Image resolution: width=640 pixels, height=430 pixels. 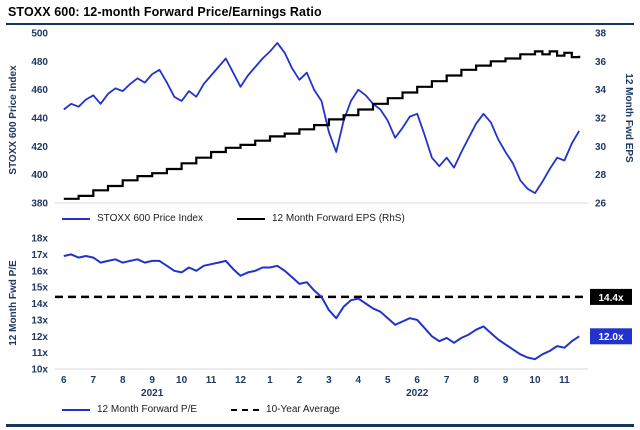 I want to click on axis-tick-label: 480, so click(x=39, y=62).